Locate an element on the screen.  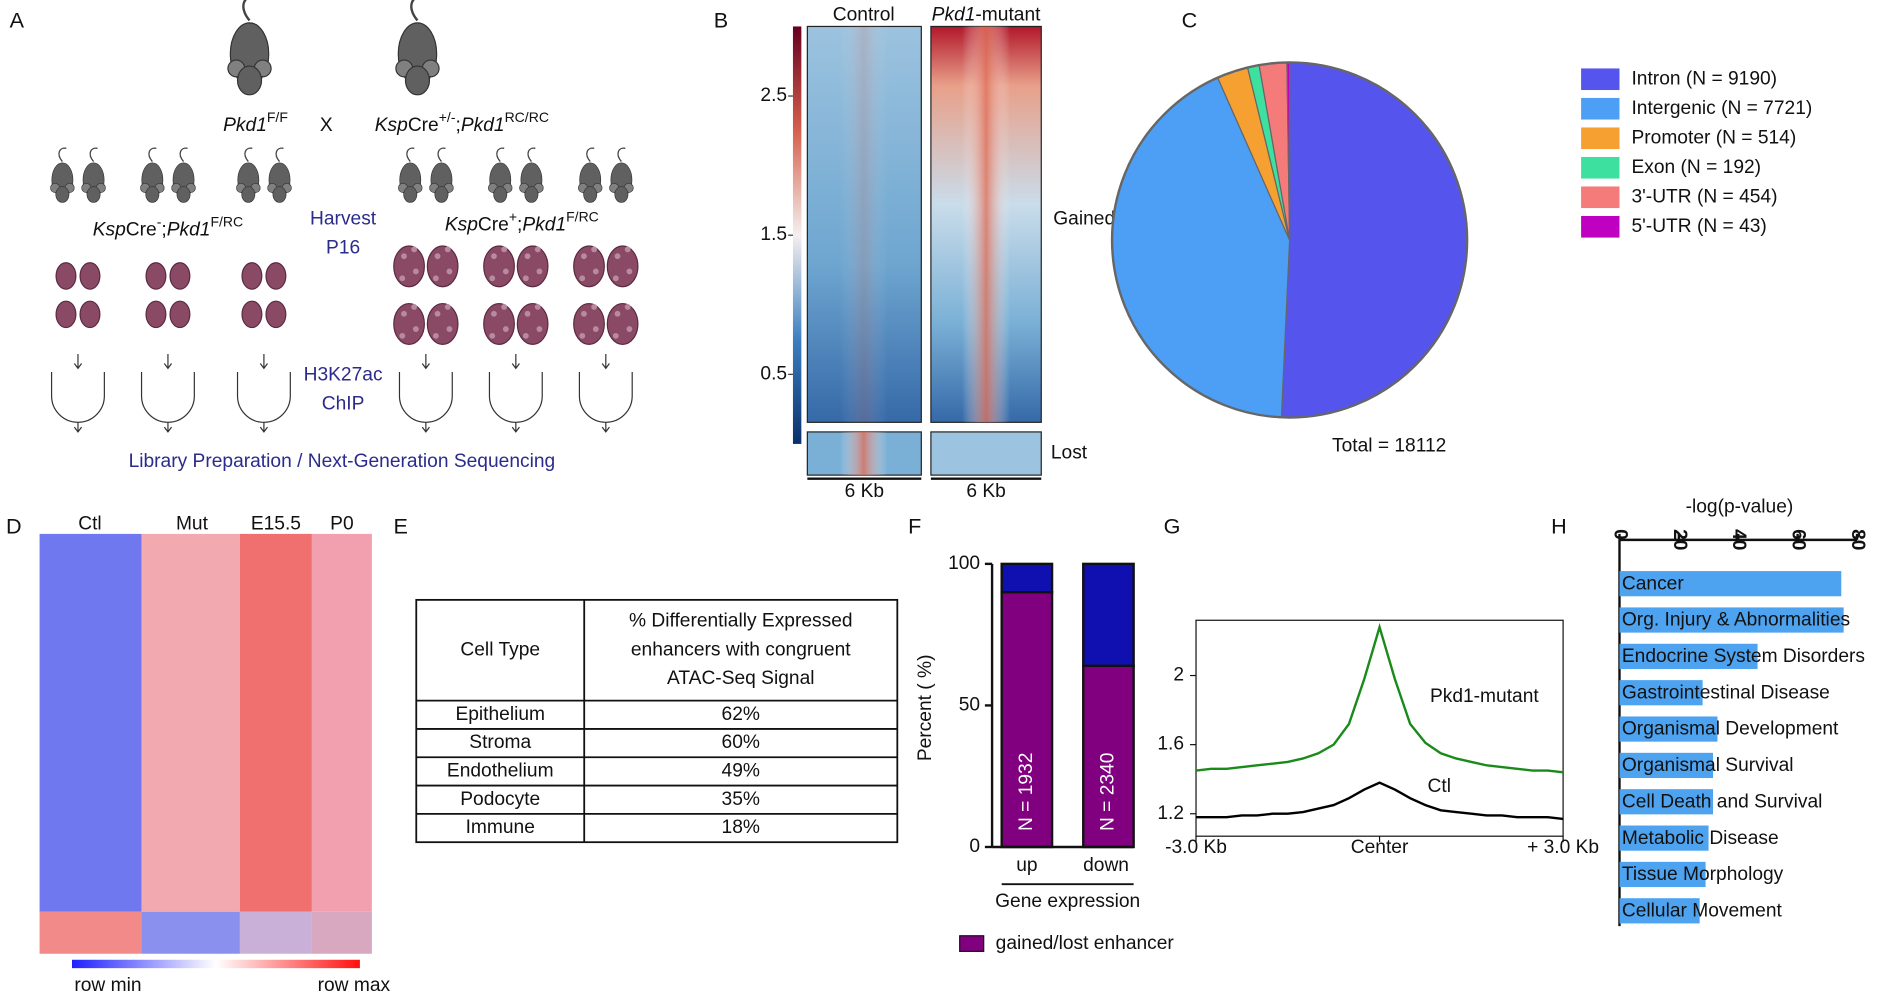
legend-label: 3'-UTR (N = 454) is located at coordinates (1704, 196).